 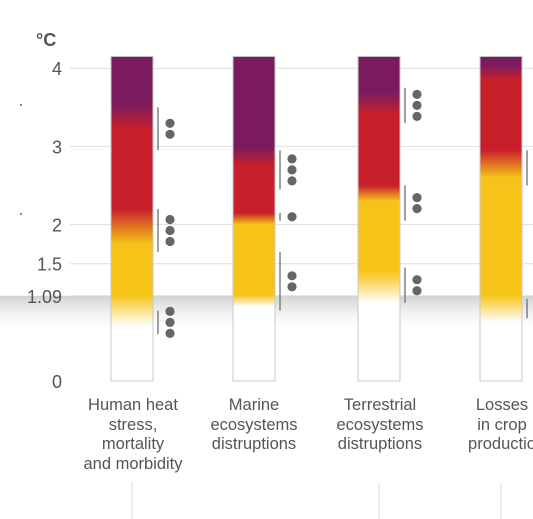 What do you see at coordinates (44, 297) in the screenshot?
I see `y-tick-label: 1.09` at bounding box center [44, 297].